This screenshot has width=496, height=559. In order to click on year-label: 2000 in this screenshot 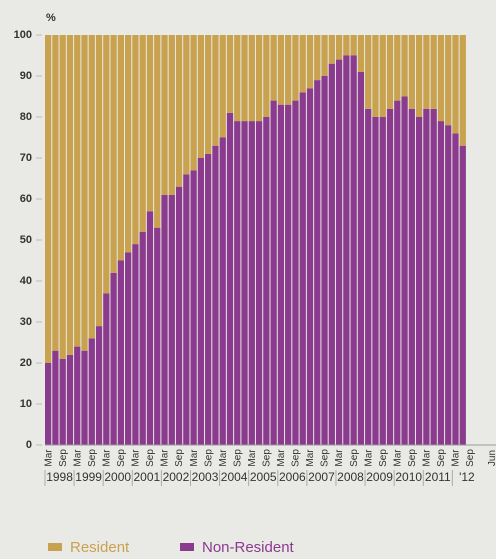, I will do `click(117, 477)`.